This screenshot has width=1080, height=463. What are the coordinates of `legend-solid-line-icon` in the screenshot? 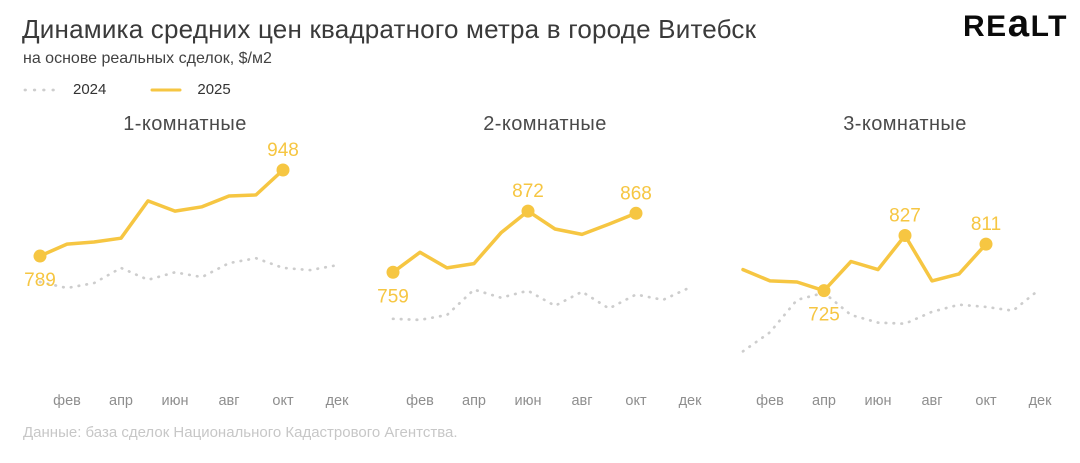 It's located at (166, 89).